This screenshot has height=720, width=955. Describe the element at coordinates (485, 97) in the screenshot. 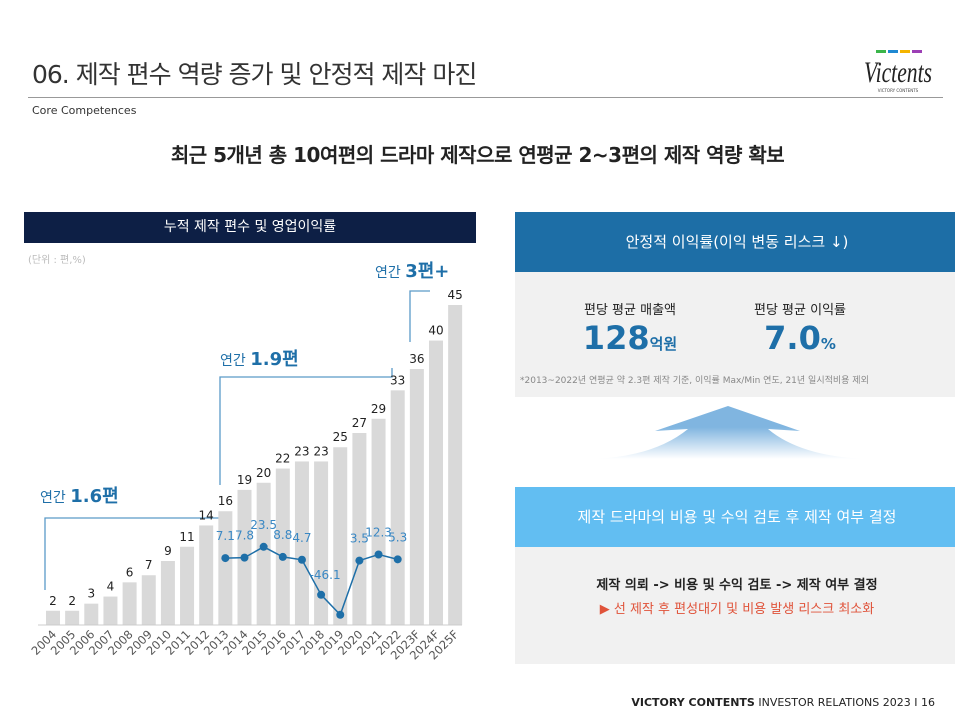

I see `title-divider` at that location.